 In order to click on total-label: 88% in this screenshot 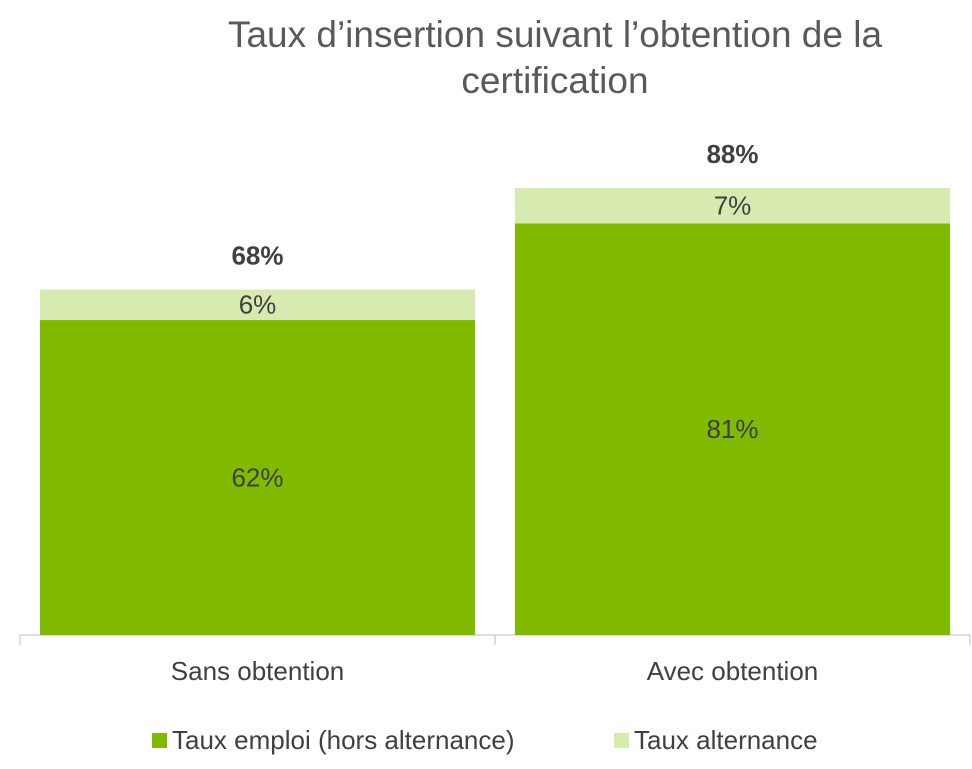, I will do `click(732, 154)`.